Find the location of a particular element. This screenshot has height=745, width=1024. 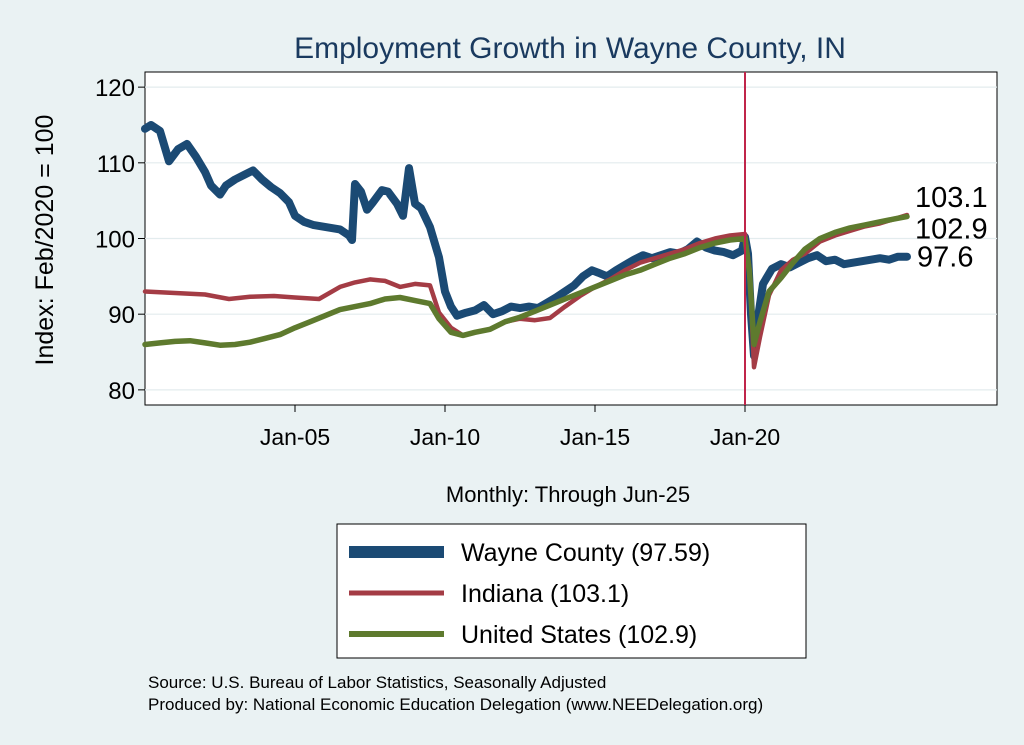

end-label-indiana: 103.1 is located at coordinates (951, 198).